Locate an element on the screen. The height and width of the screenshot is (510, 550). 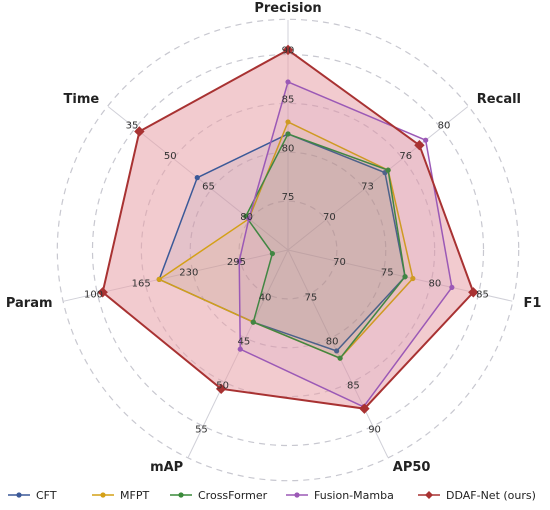
axis-label-param: Param is located at coordinates (29, 303).